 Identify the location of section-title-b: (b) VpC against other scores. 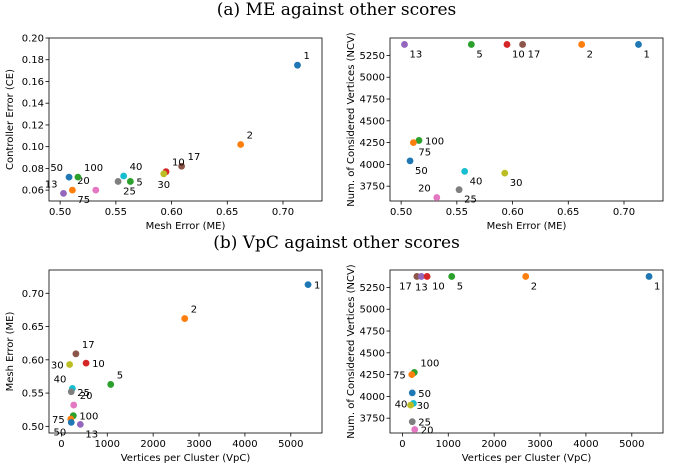
(336, 243).